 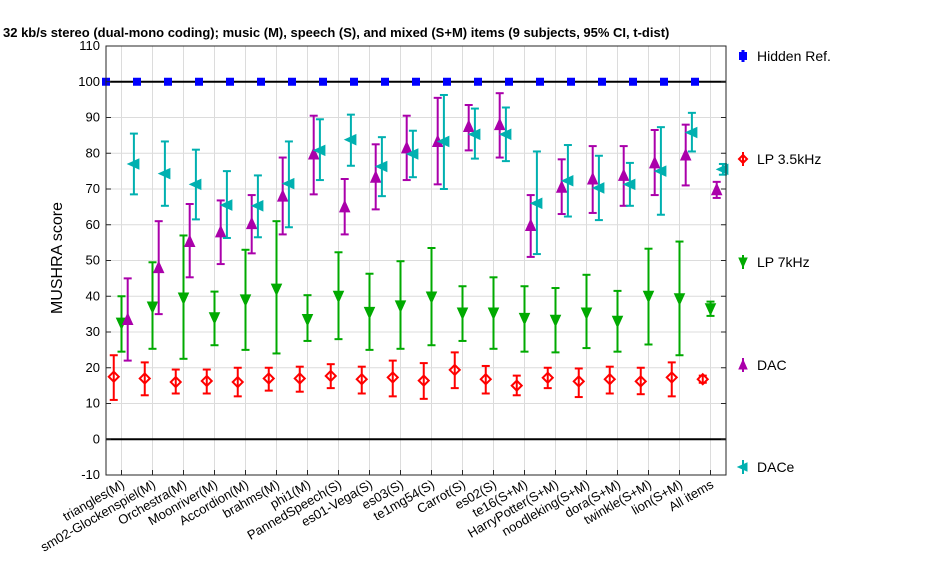 I want to click on y-tick-label: 100, so click(x=89, y=81).